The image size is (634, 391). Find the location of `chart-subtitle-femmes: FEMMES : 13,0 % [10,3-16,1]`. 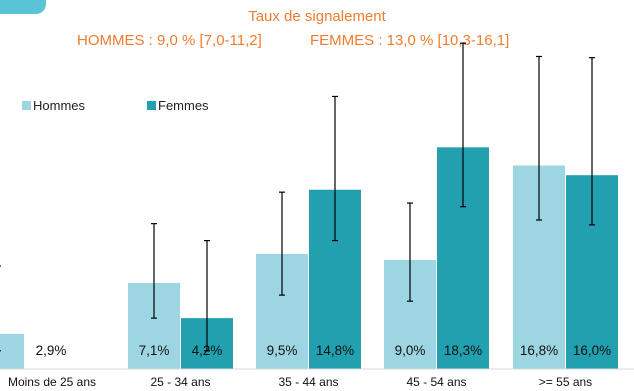

chart-subtitle-femmes: FEMMES : 13,0 % [10,3-16,1] is located at coordinates (409, 40).